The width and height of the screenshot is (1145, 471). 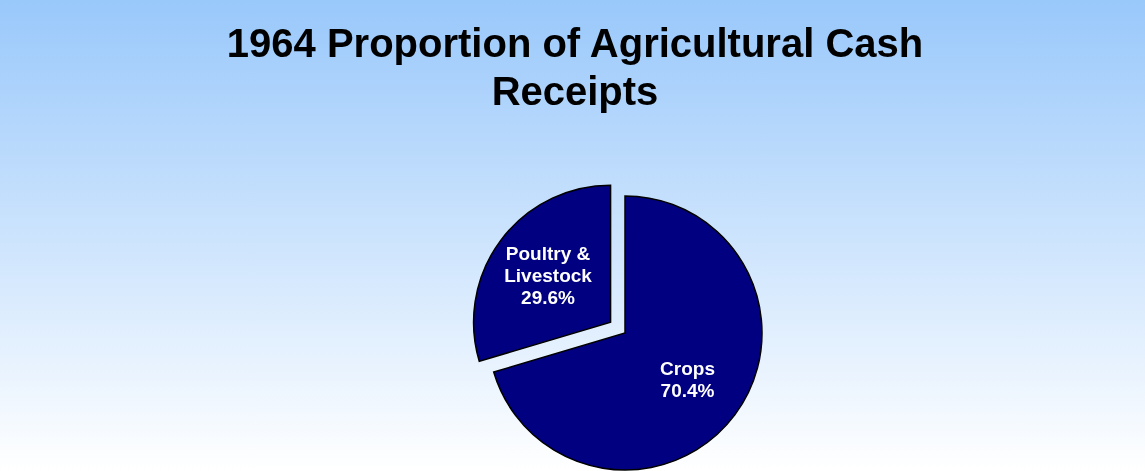 What do you see at coordinates (575, 67) in the screenshot?
I see `chart-title: 1964 Proportion of Agricultural Cash Receipts` at bounding box center [575, 67].